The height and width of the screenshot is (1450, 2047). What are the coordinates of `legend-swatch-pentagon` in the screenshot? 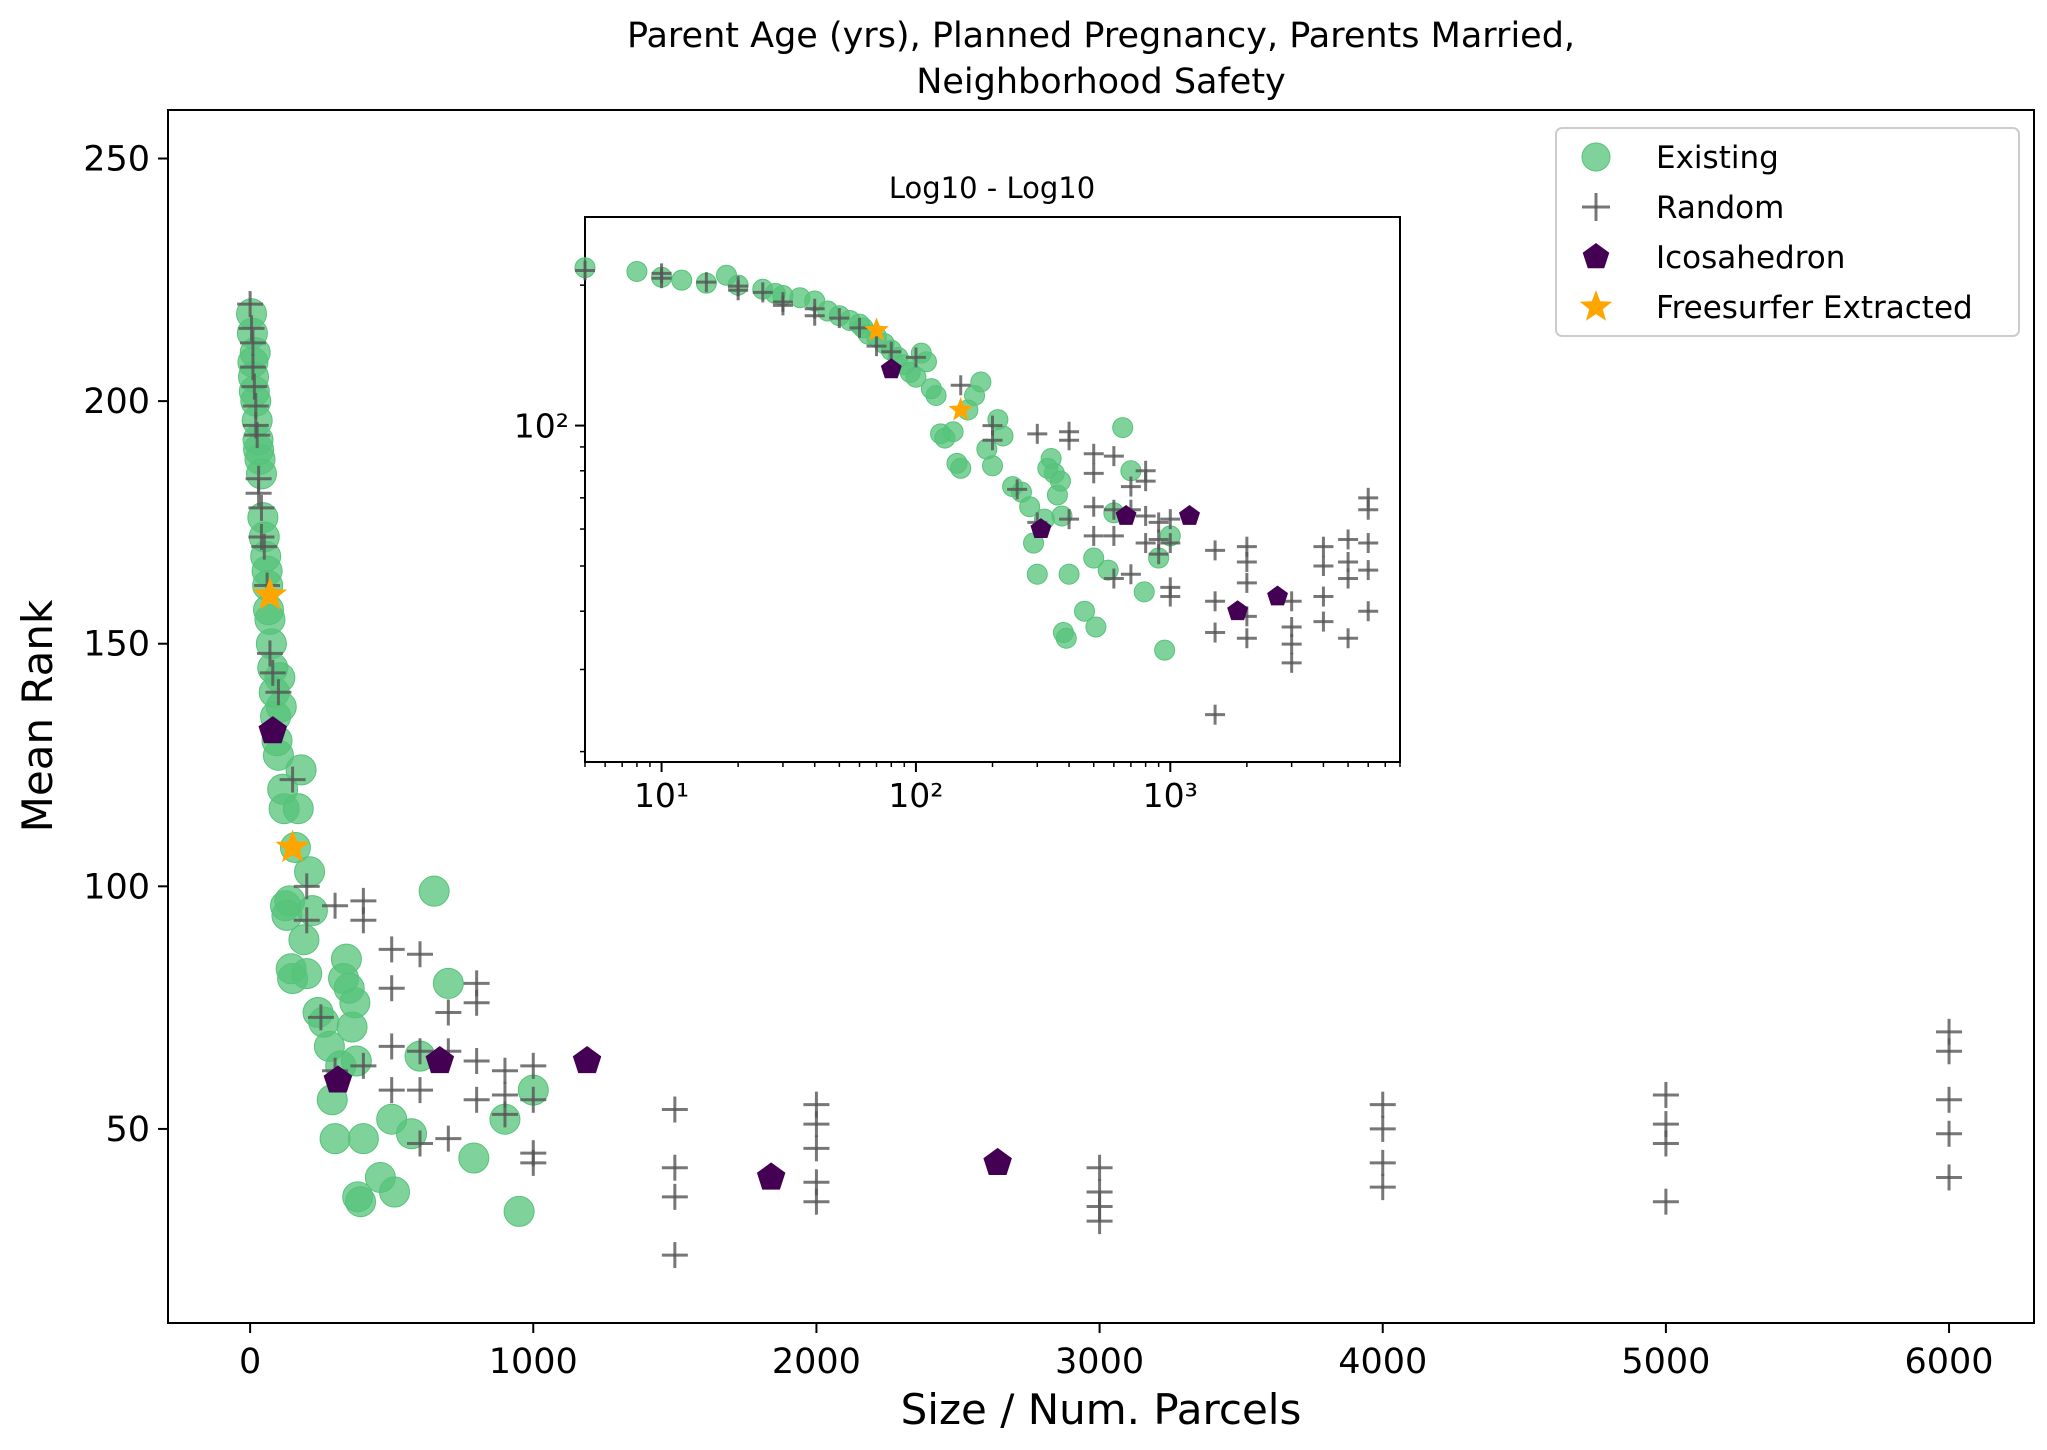 It's located at (1596, 256).